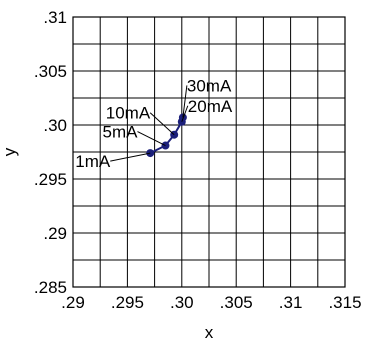 The image size is (365, 345). I want to click on x-axis-label: x, so click(209, 332).